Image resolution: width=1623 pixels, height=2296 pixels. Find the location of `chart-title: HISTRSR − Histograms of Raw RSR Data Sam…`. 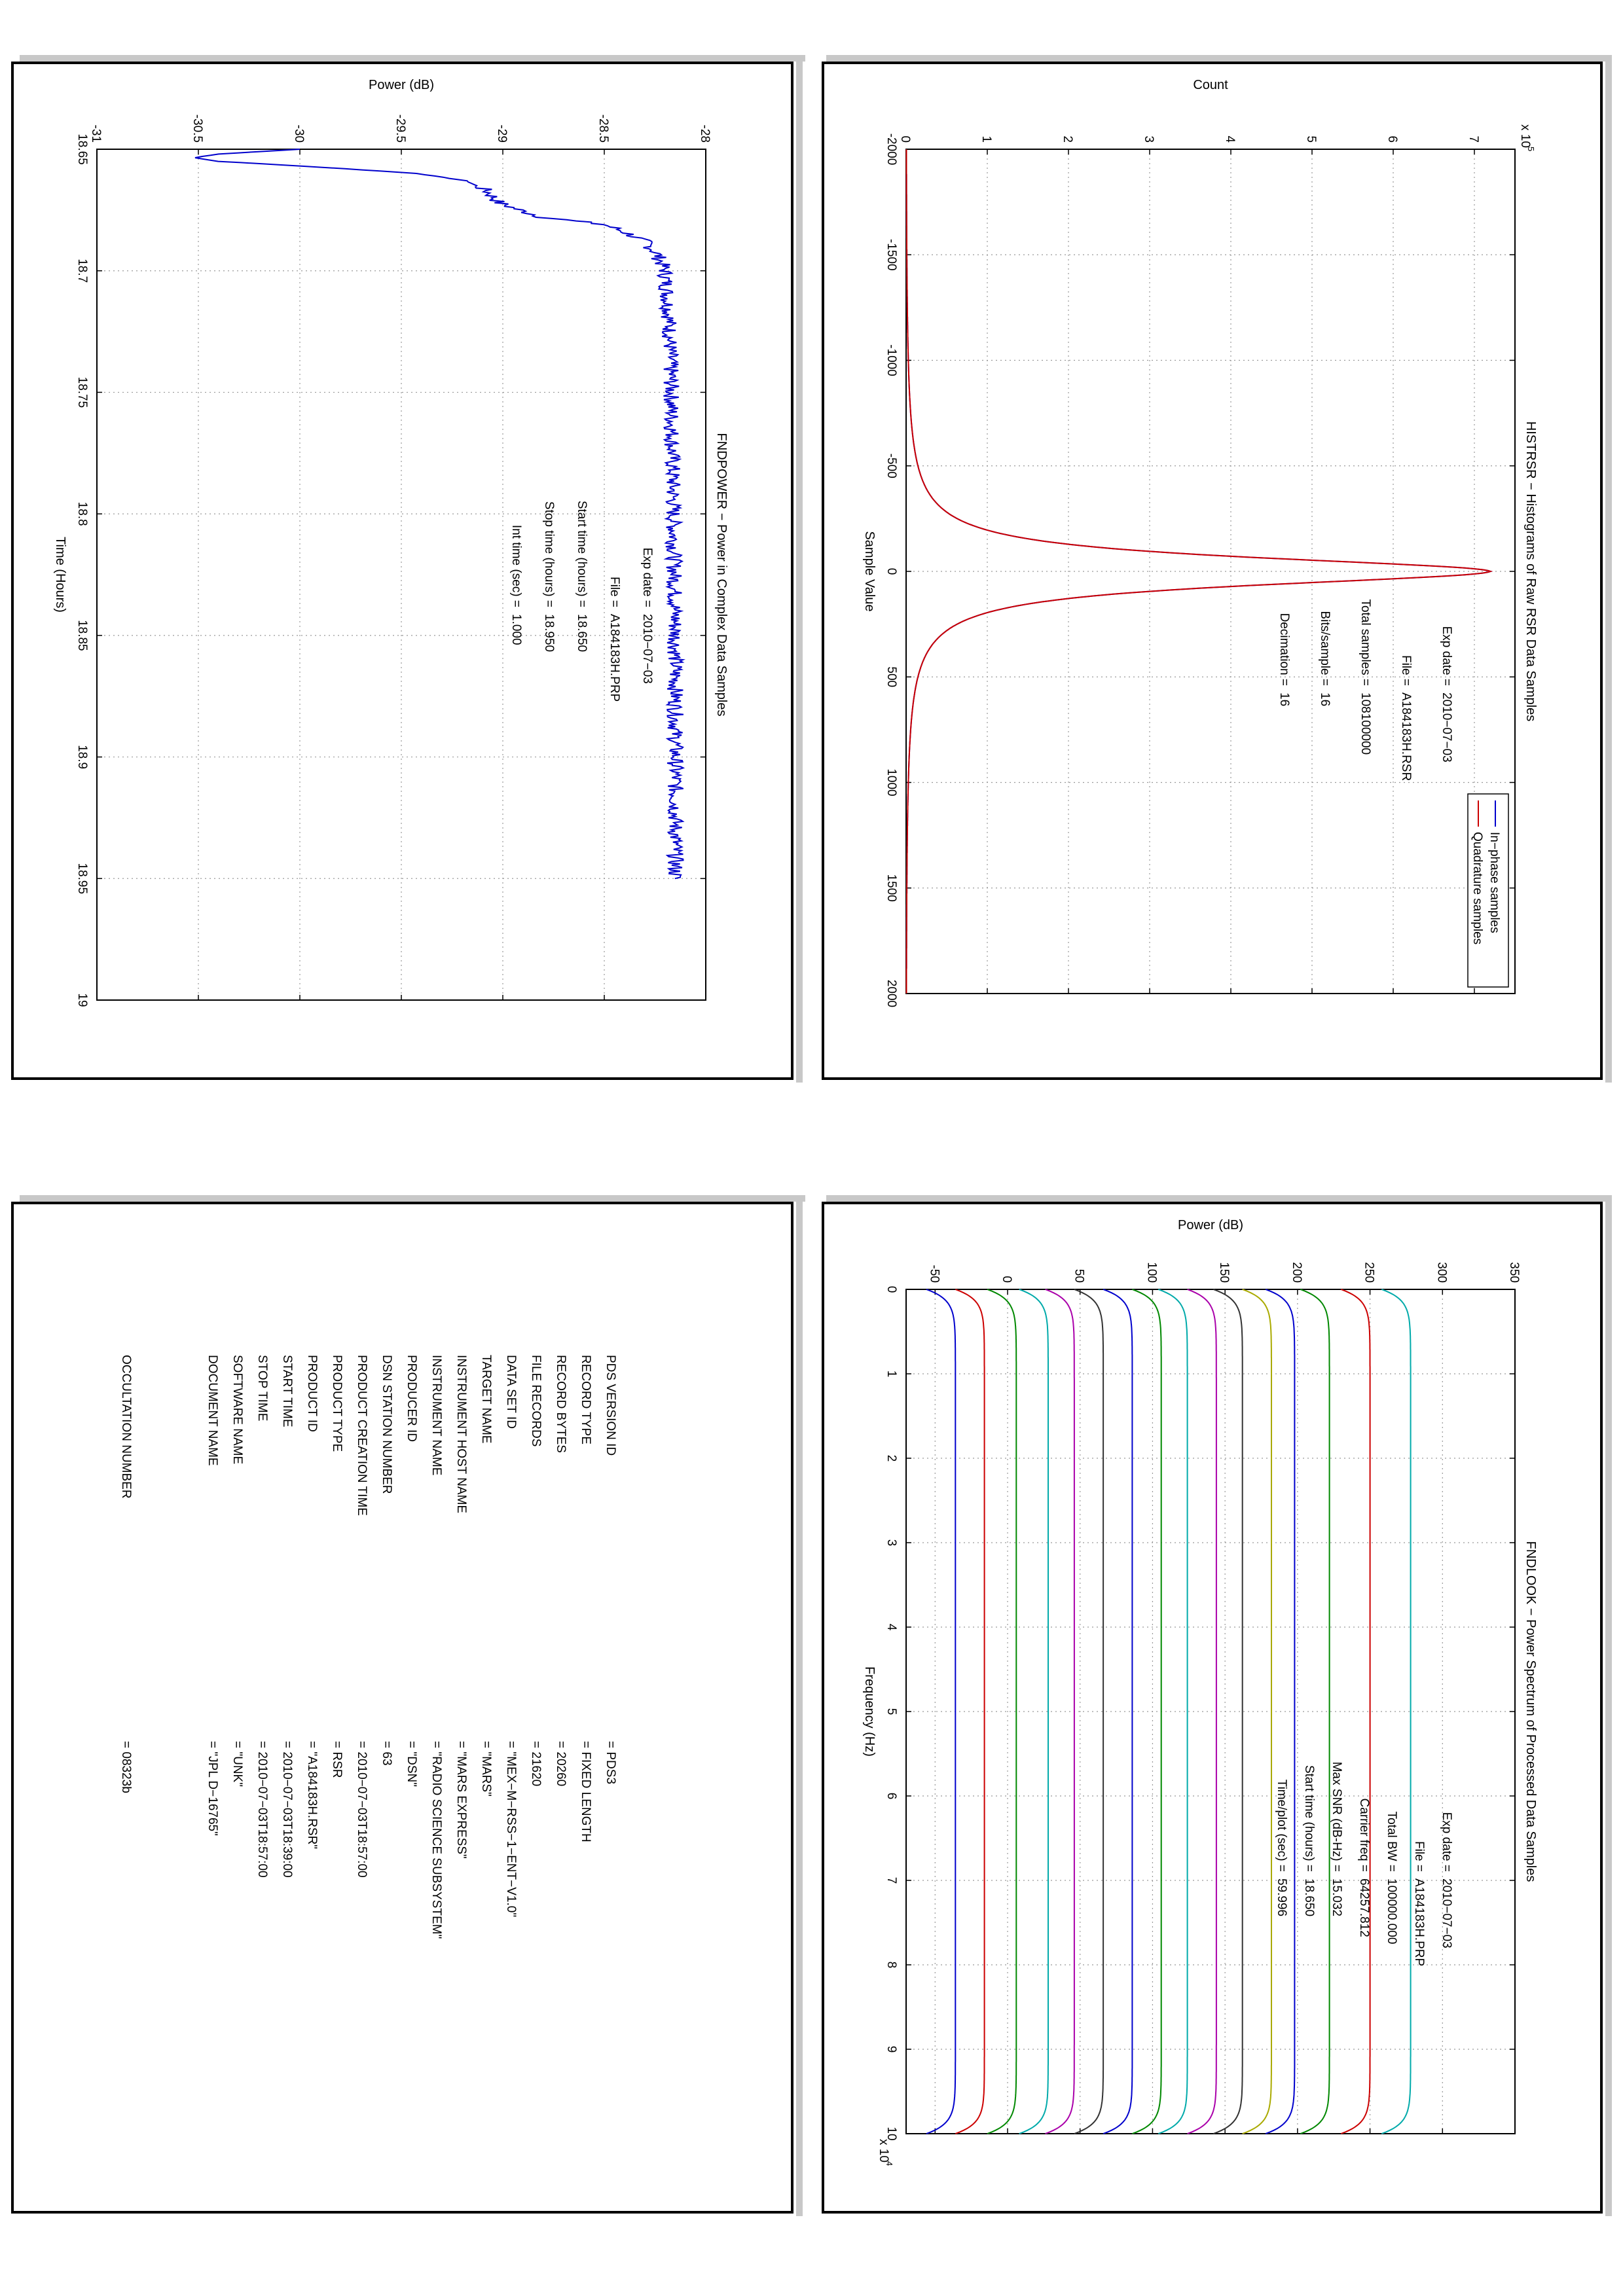

chart-title: HISTRSR − Histograms of Raw RSR Data Sam… is located at coordinates (1530, 571).